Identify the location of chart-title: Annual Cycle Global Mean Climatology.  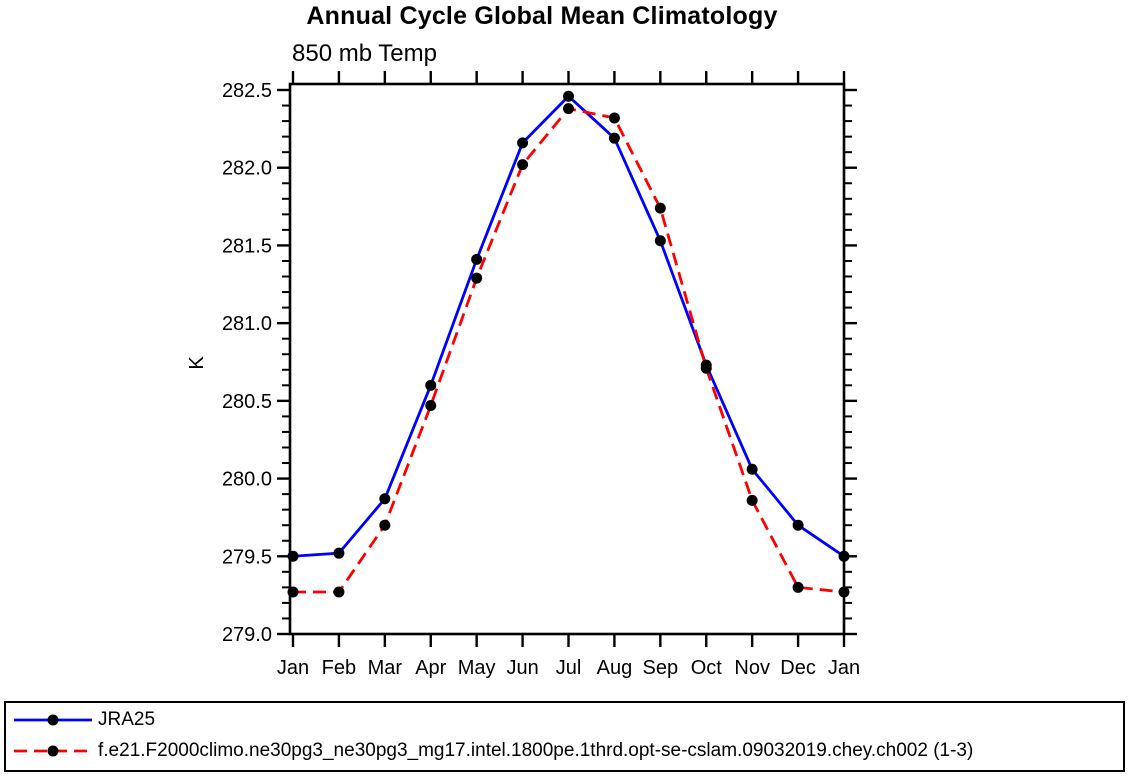
(542, 16).